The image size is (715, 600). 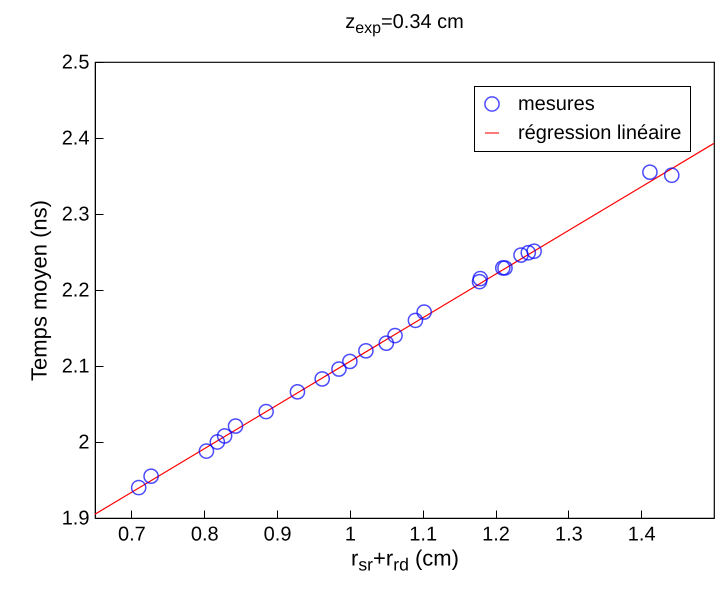 I want to click on y-tick-label: 2, so click(x=84, y=443).